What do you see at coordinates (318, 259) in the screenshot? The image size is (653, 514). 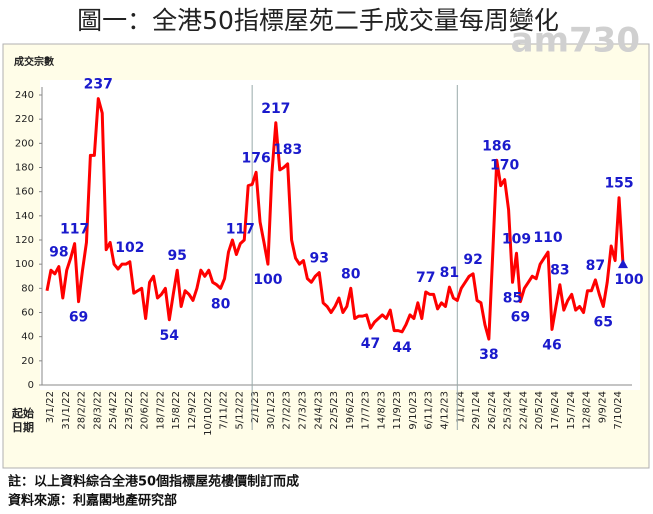 I see `data-label: 93` at bounding box center [318, 259].